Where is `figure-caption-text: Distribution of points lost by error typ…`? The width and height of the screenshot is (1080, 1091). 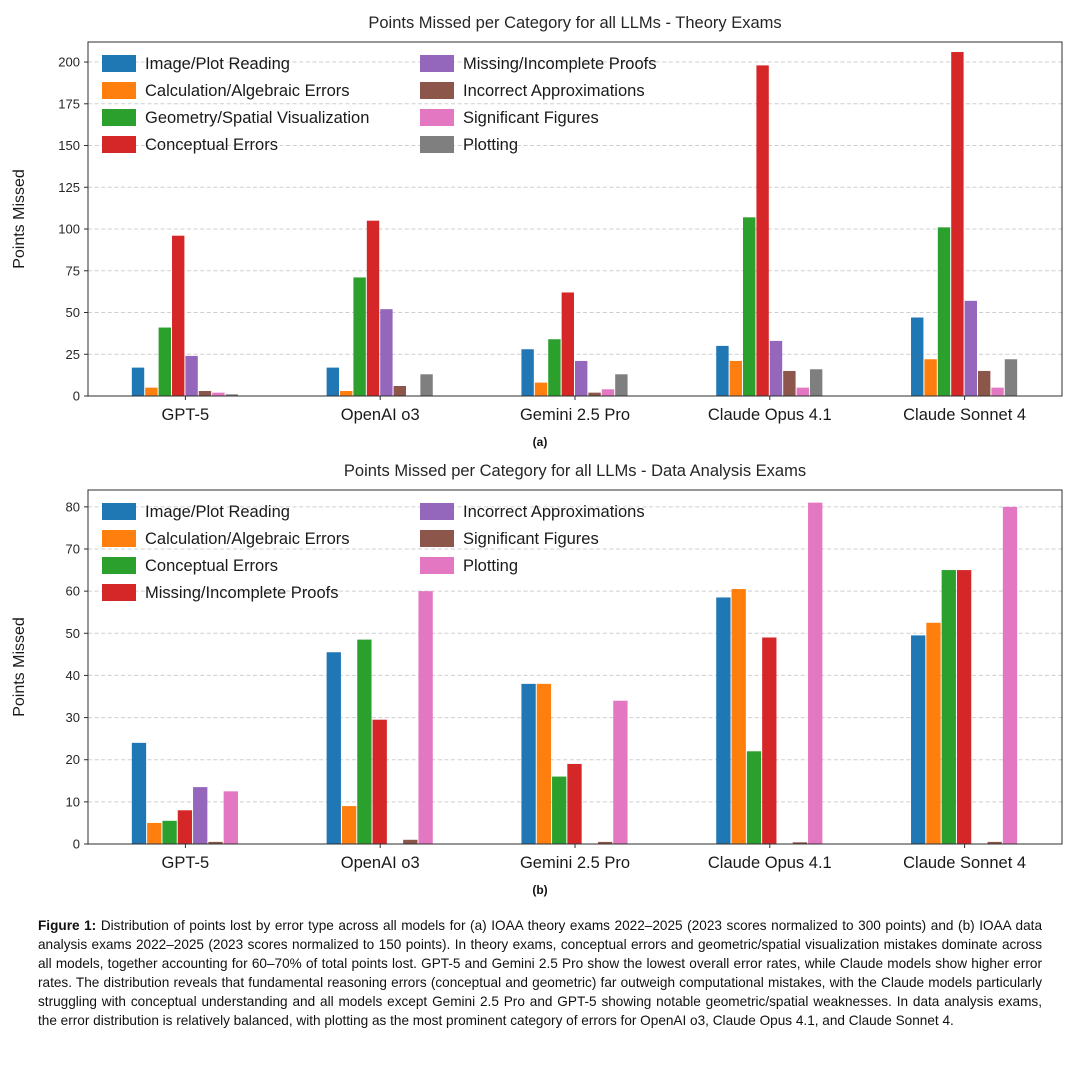 figure-caption-text: Distribution of points lost by error typ… is located at coordinates (540, 973).